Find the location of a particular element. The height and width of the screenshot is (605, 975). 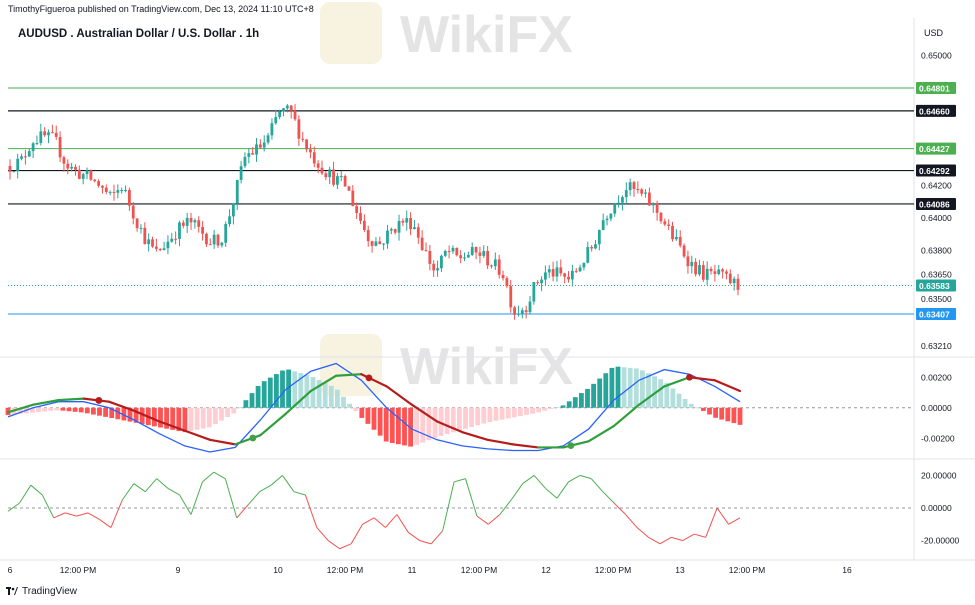

watermark-text: WikiFX is located at coordinates (486, 367).